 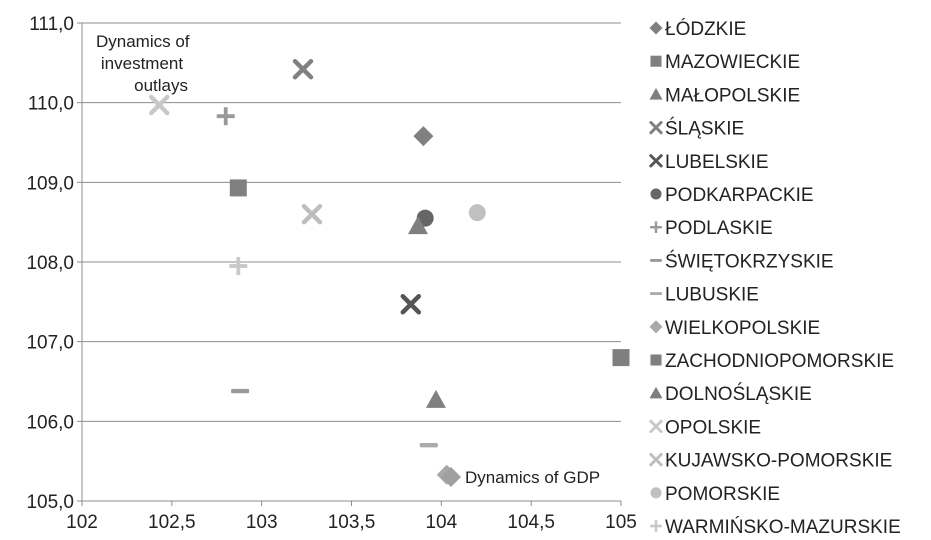 What do you see at coordinates (451, 477) in the screenshot?
I see `x-axis-title-marker` at bounding box center [451, 477].